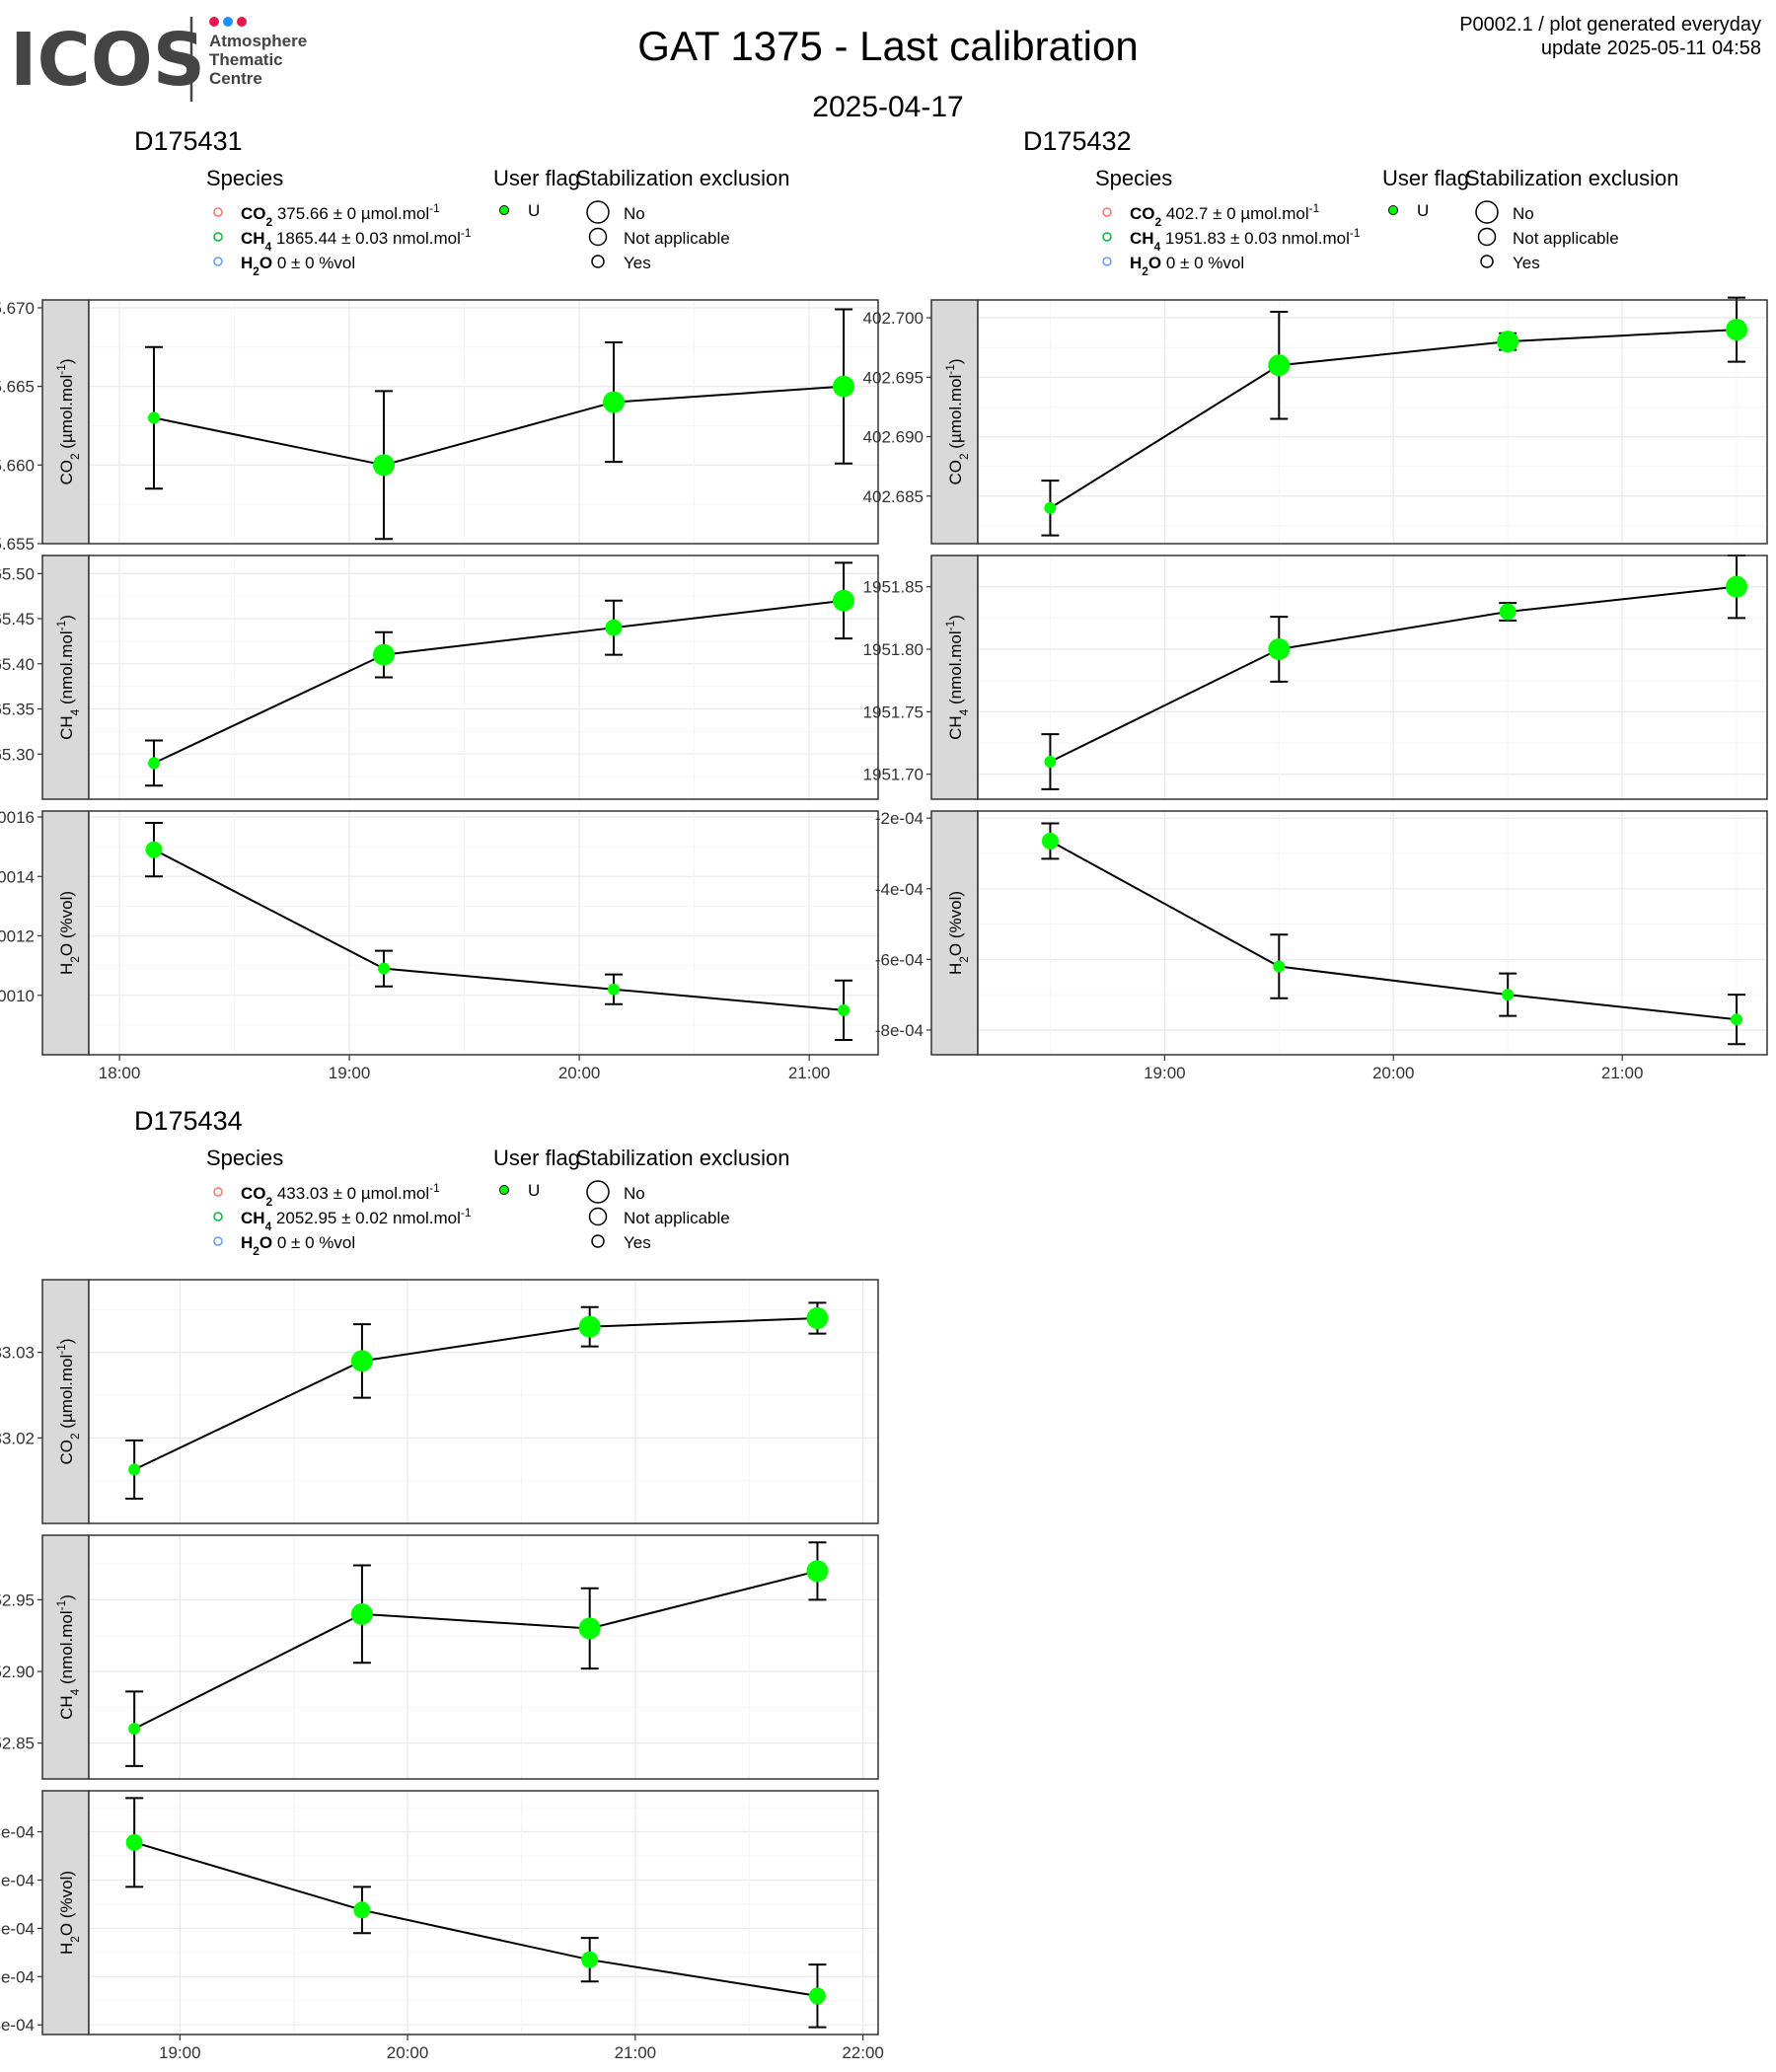  What do you see at coordinates (440, 932) in the screenshot?
I see `panel-h2o: H2O (%vol) 0.0010 0.0012 0.0014 0.0016` at bounding box center [440, 932].